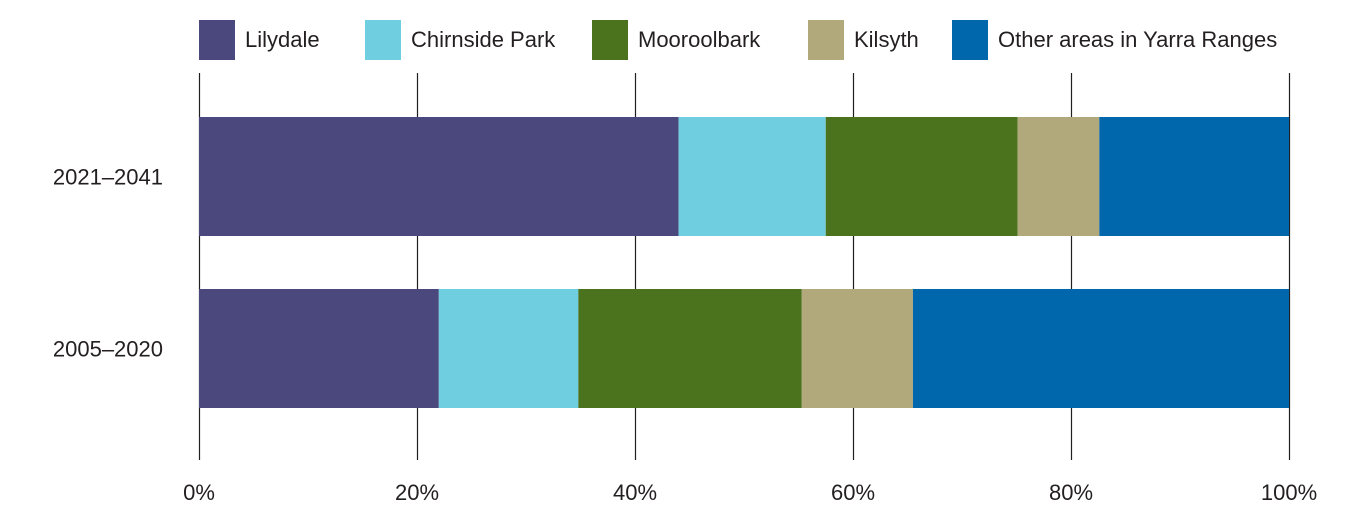  What do you see at coordinates (108, 349) in the screenshot?
I see `category-label: 2005–2020` at bounding box center [108, 349].